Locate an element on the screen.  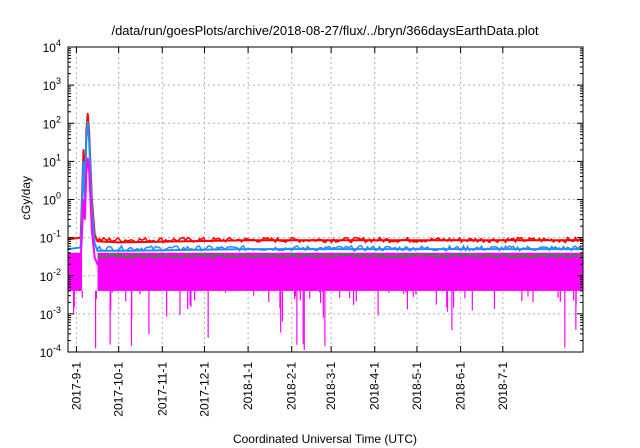
x-tick-label: 2017-10-1 is located at coordinates (119, 389).